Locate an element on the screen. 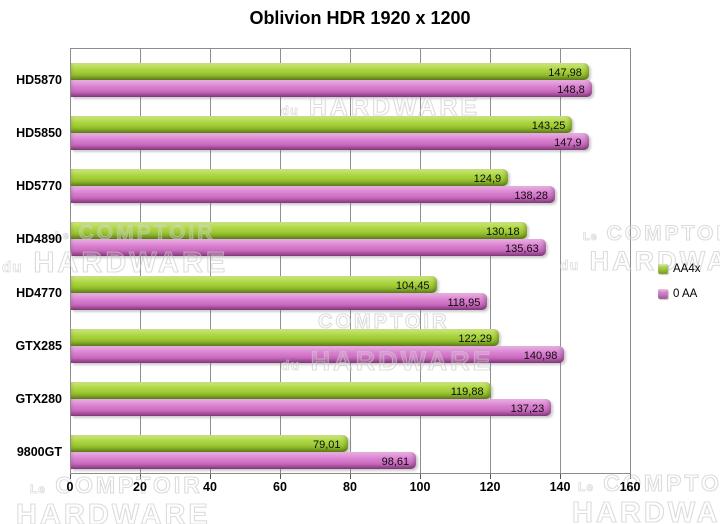 The image size is (720, 524). bar-value-label: 140,98 is located at coordinates (540, 355).